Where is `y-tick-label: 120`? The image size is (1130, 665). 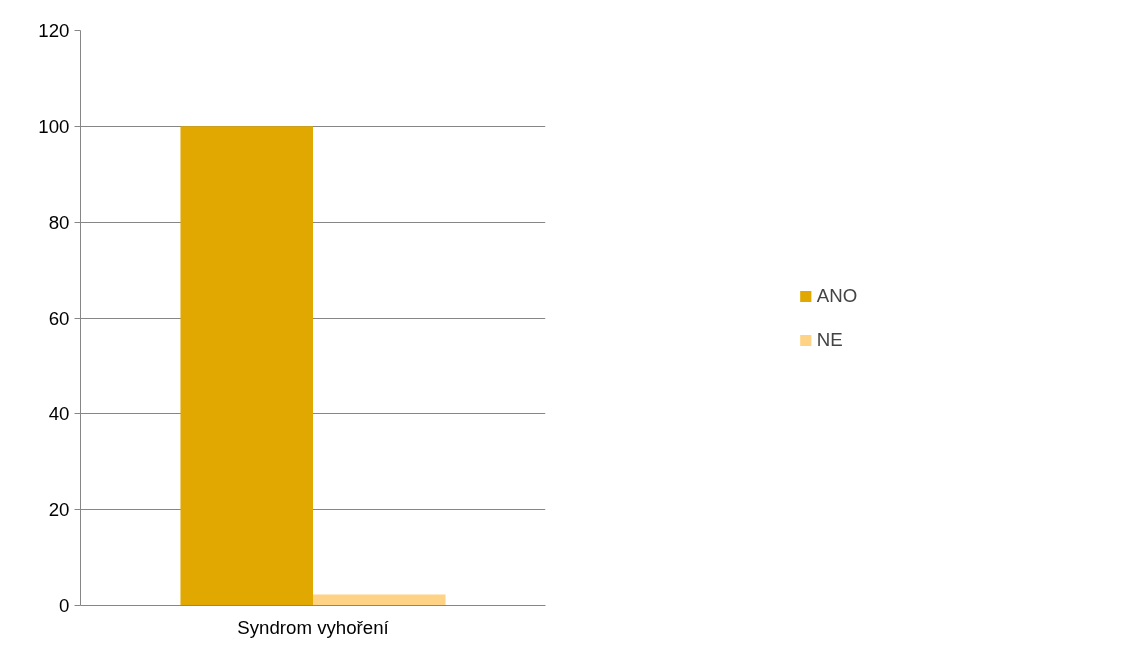
y-tick-label: 120 is located at coordinates (54, 30).